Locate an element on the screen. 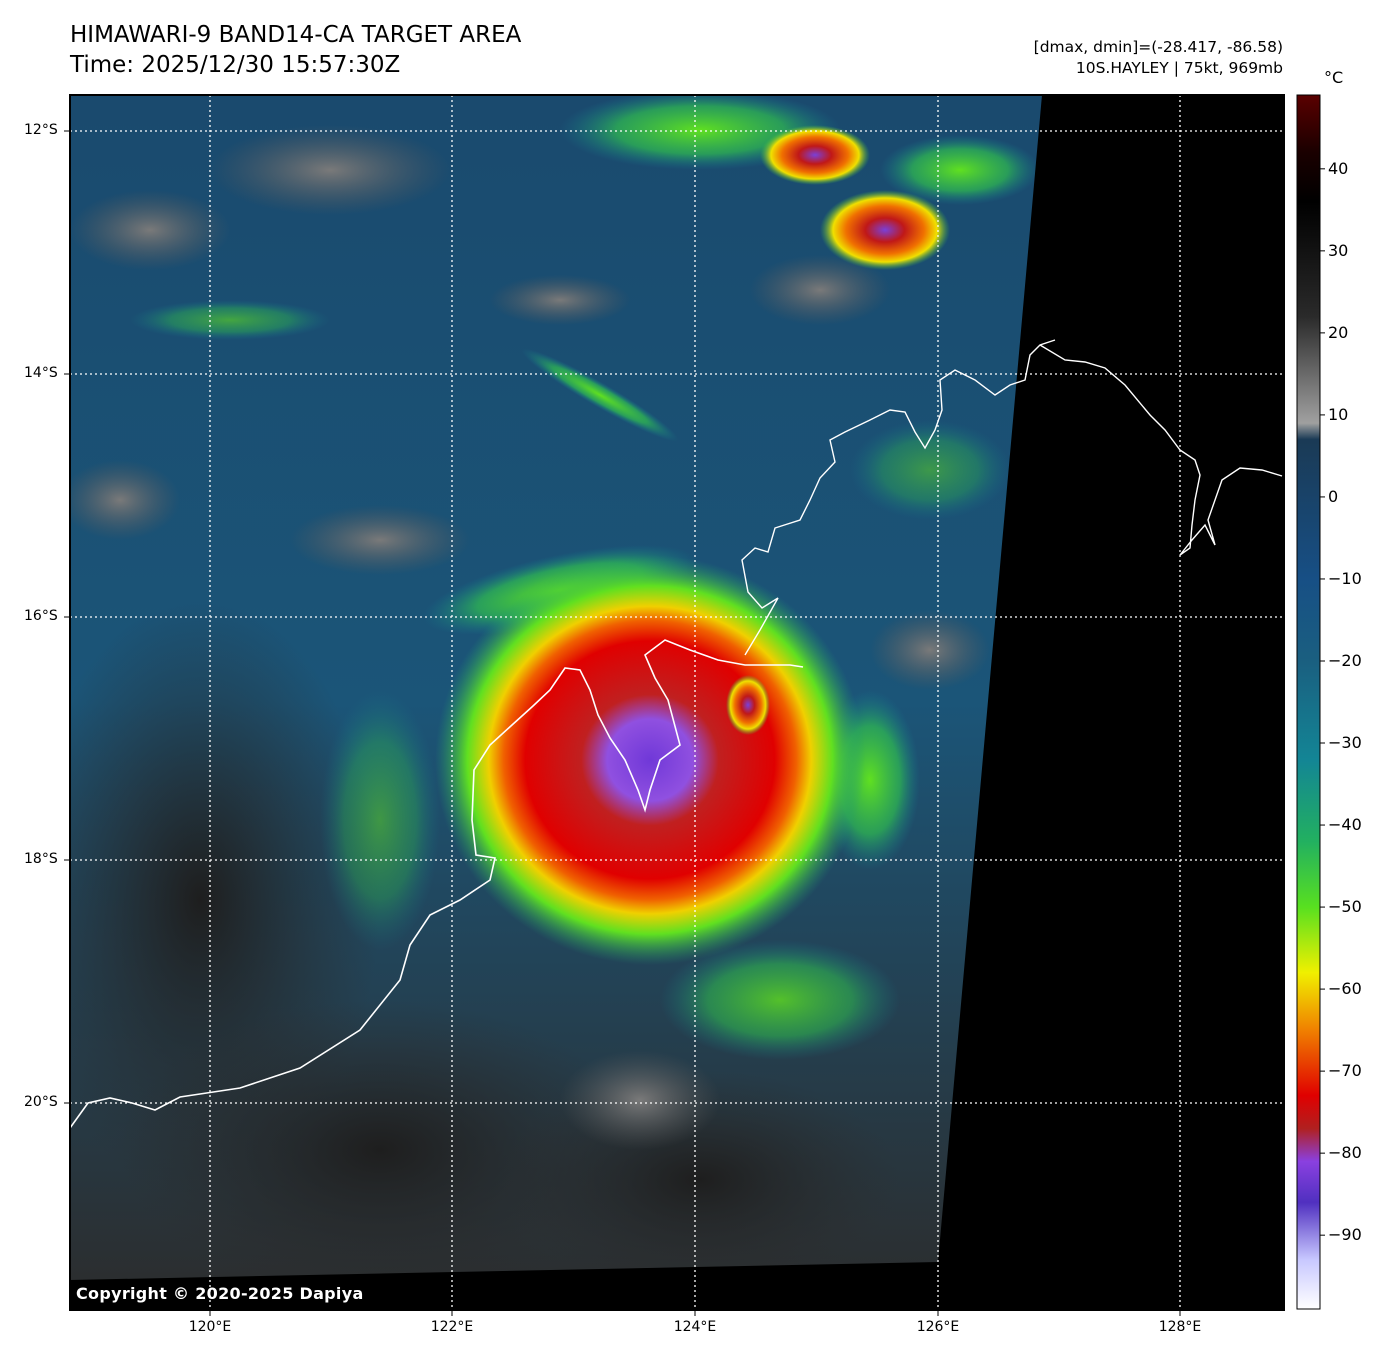  lat-label-12s: 12°S is located at coordinates (41, 130).